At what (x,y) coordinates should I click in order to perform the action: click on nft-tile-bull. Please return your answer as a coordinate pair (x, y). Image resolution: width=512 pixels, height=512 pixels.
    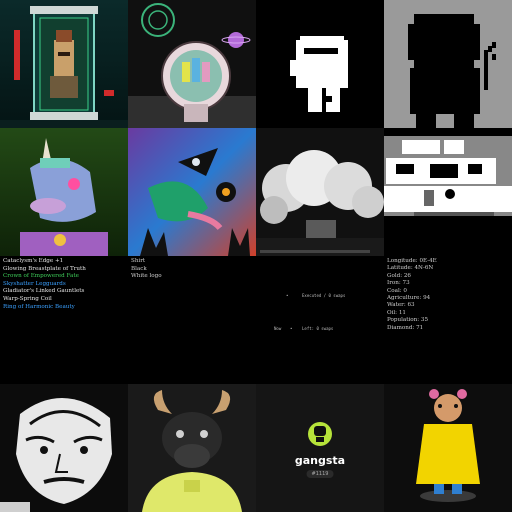
    Looking at the image, I should click on (192, 448).